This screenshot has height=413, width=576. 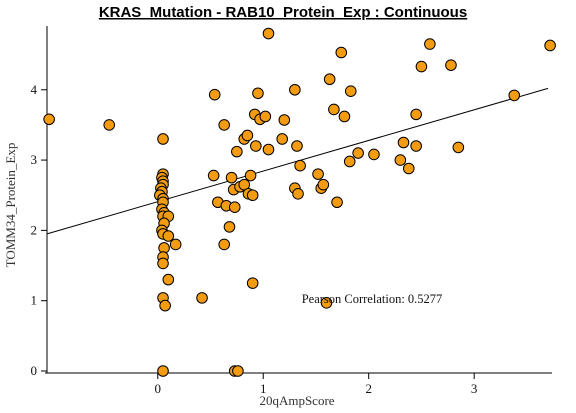 What do you see at coordinates (10, 205) in the screenshot?
I see `y-axis-label: TOMM34_Protein_Exp` at bounding box center [10, 205].